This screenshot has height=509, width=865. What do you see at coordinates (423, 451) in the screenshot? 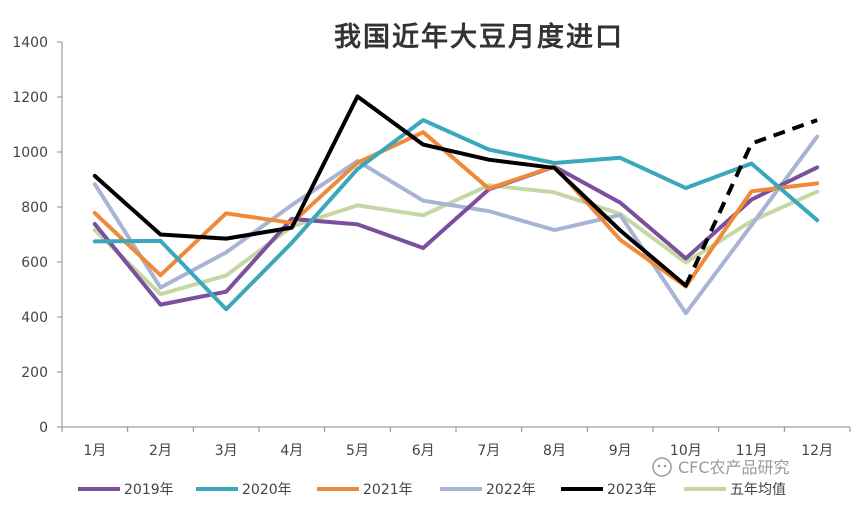
I see `x-tick-label: 6月` at bounding box center [423, 451].